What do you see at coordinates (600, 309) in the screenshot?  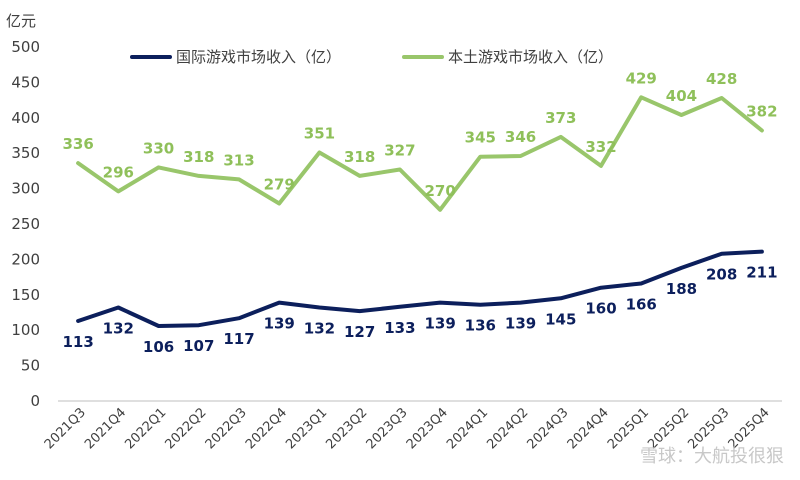 I see `data-label: 160` at bounding box center [600, 309].